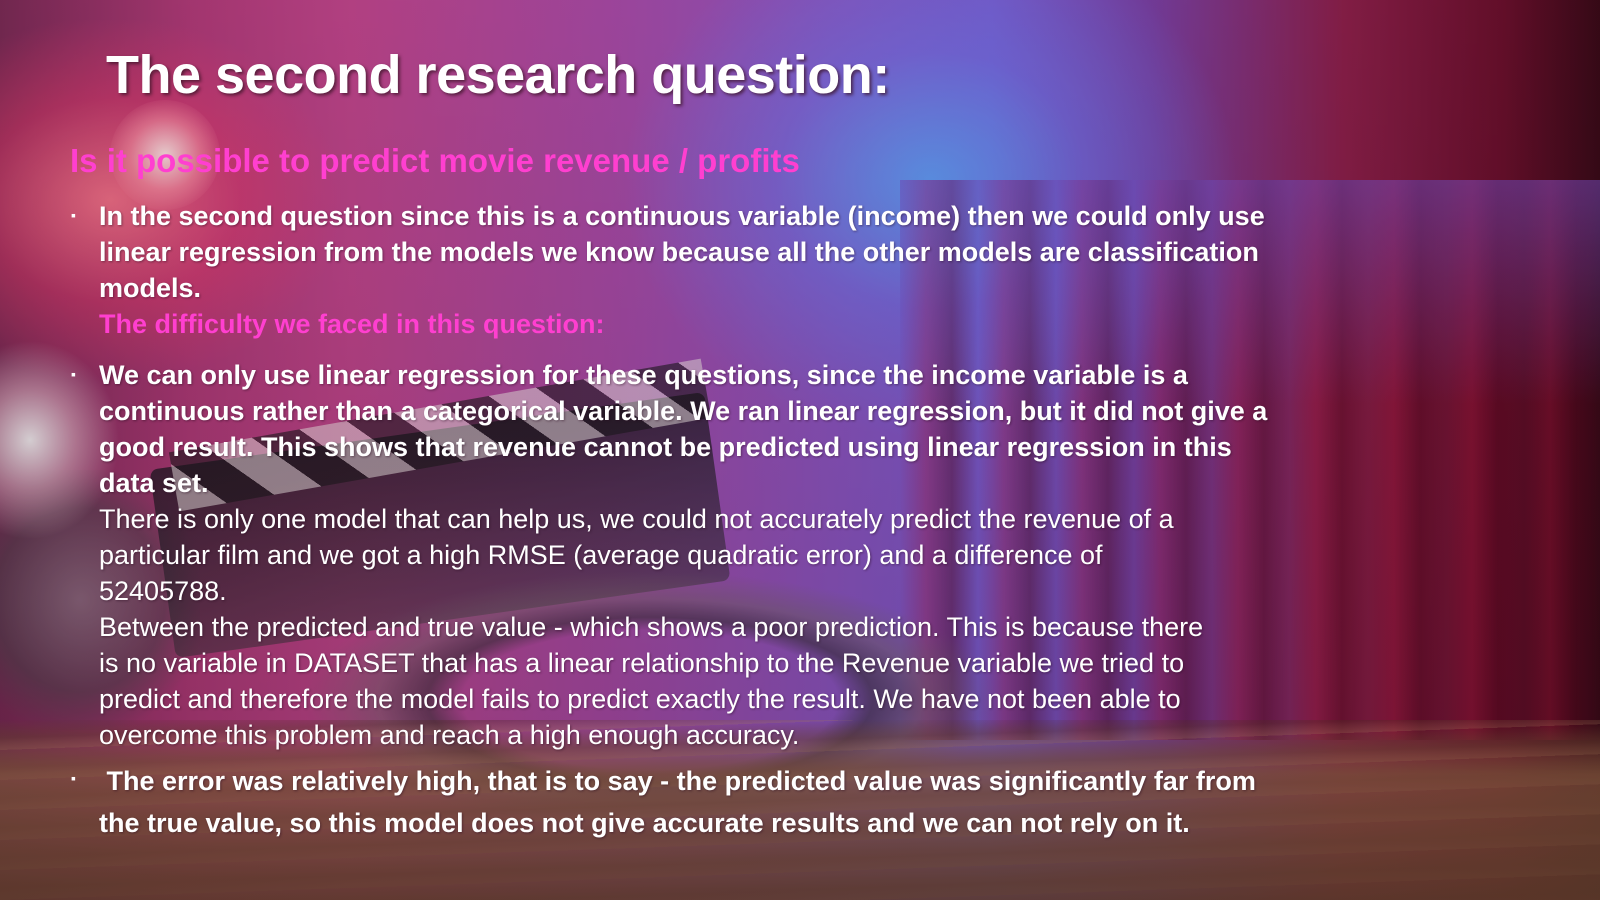  What do you see at coordinates (154, 483) in the screenshot?
I see `paragraph-line: data set.` at bounding box center [154, 483].